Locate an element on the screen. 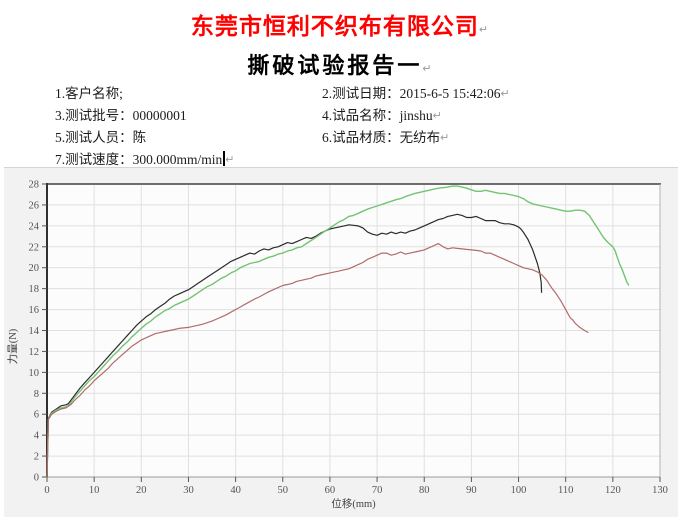 The width and height of the screenshot is (679, 517). x-tick-labels: 0 10 20 30 40 50 60 70 80 90 100 110 120 130 is located at coordinates (356, 490).